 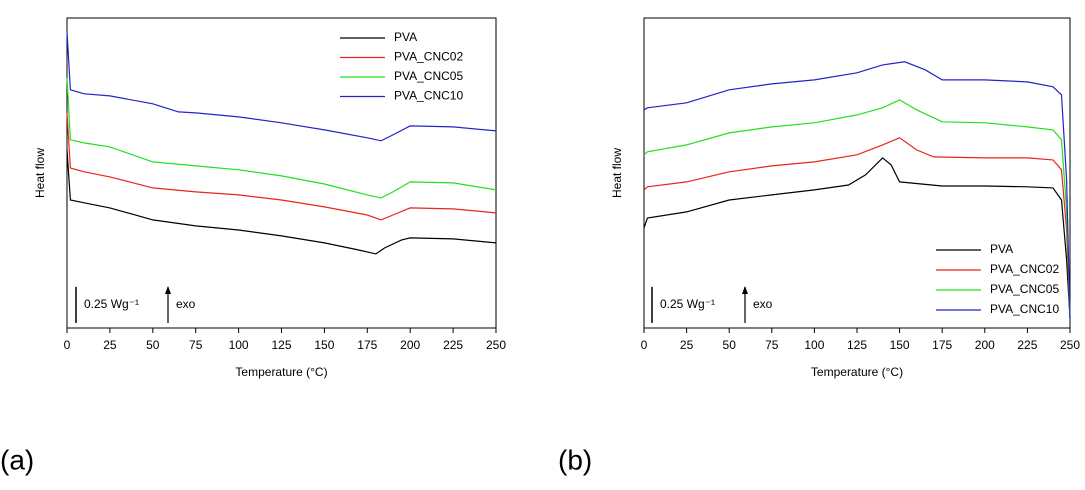 I want to click on panel-label: (a), so click(x=17, y=459).